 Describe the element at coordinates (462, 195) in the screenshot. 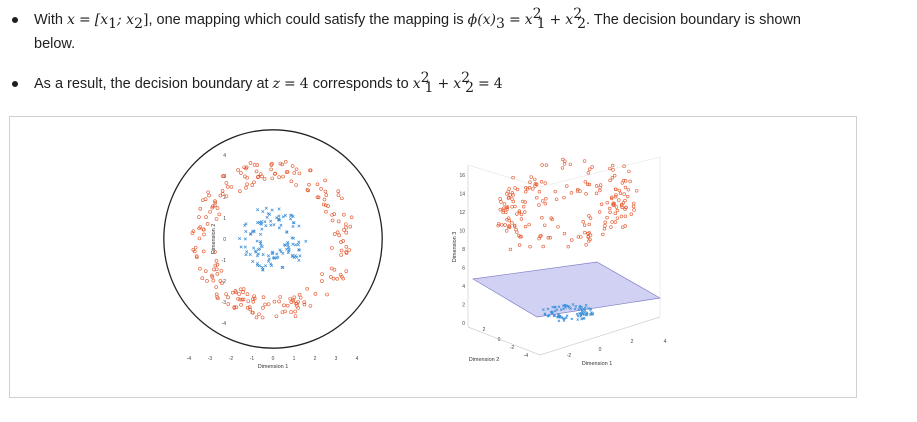

I see `z-tick-label: 14` at that location.